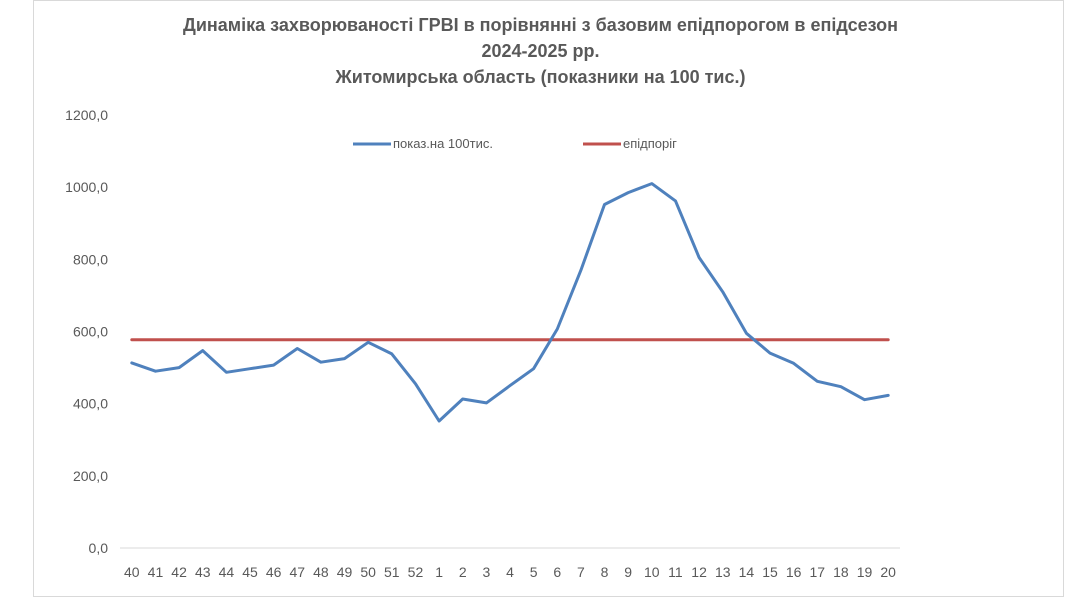  Describe the element at coordinates (770, 572) in the screenshot. I see `x-tick-label: 15` at that location.